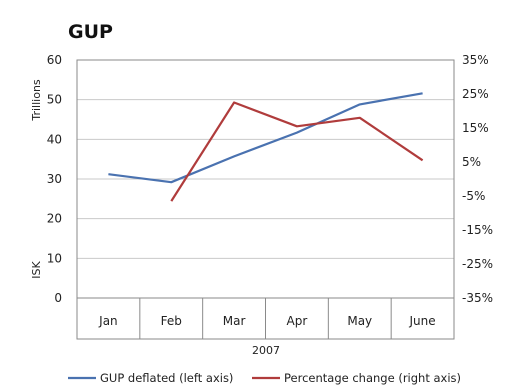 The image size is (522, 391). I want to click on right-tick-label: 15%, so click(475, 128).